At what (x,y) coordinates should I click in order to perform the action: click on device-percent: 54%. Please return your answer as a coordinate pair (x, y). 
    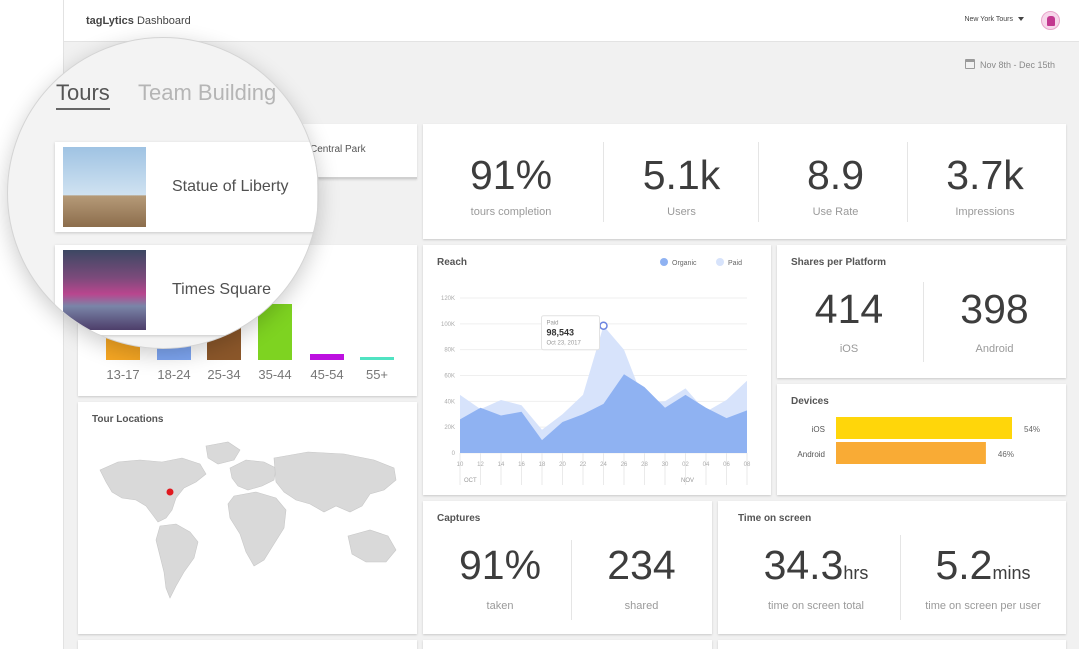
    Looking at the image, I should click on (1032, 429).